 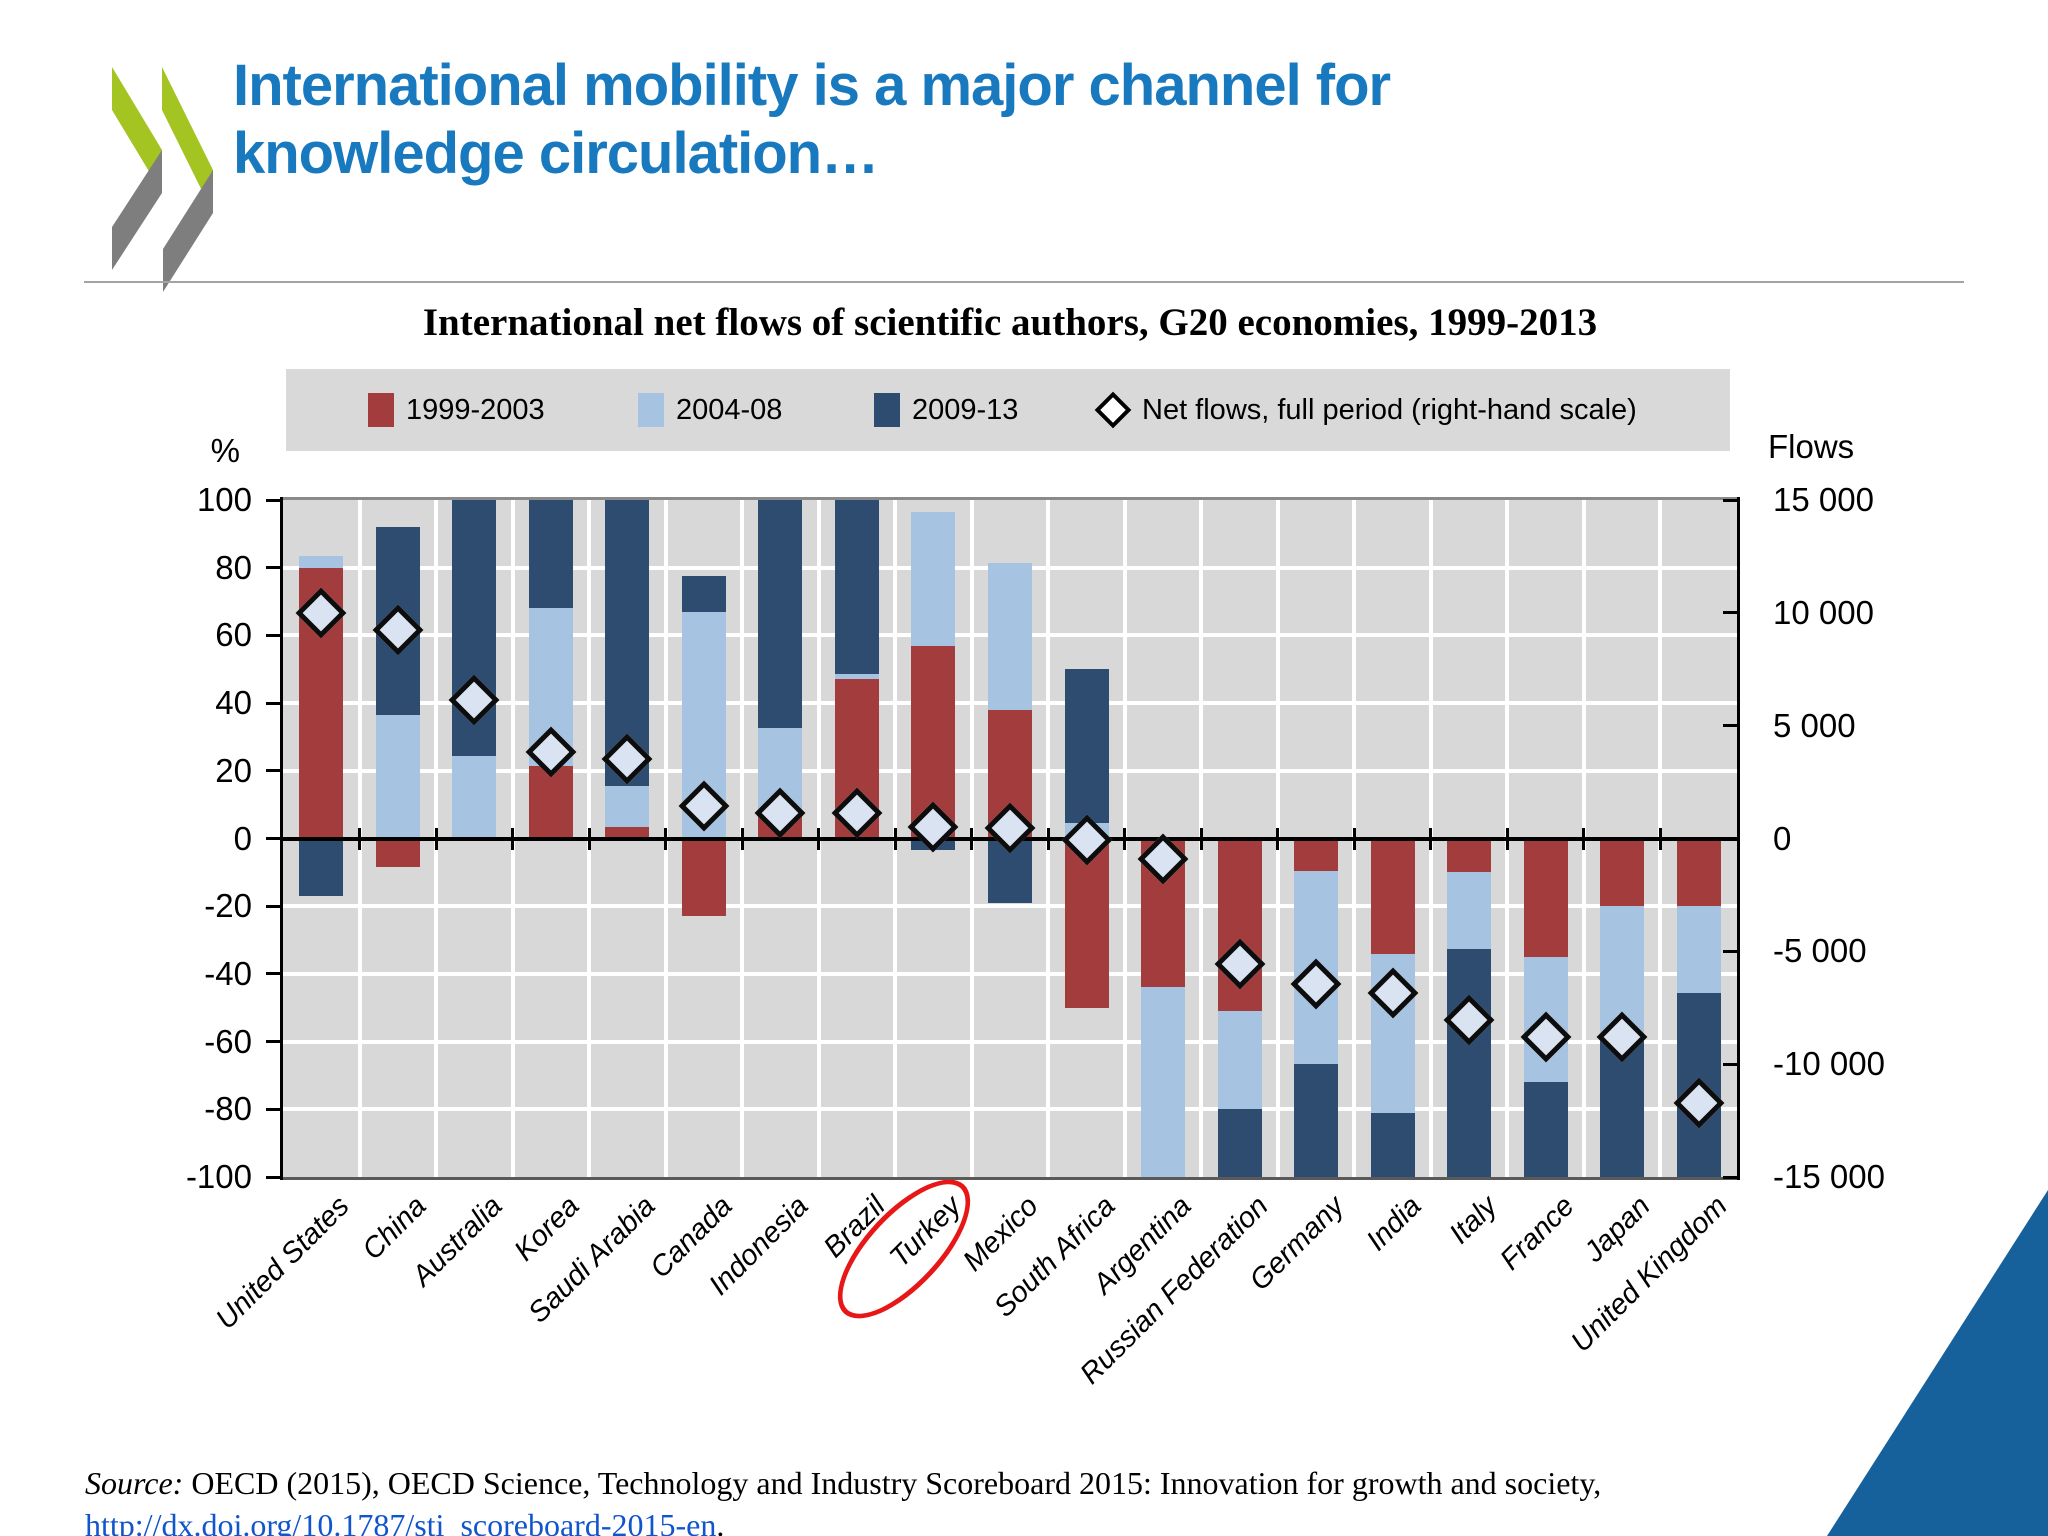 I want to click on left-axis-tick-label: -60, so click(x=228, y=1041).